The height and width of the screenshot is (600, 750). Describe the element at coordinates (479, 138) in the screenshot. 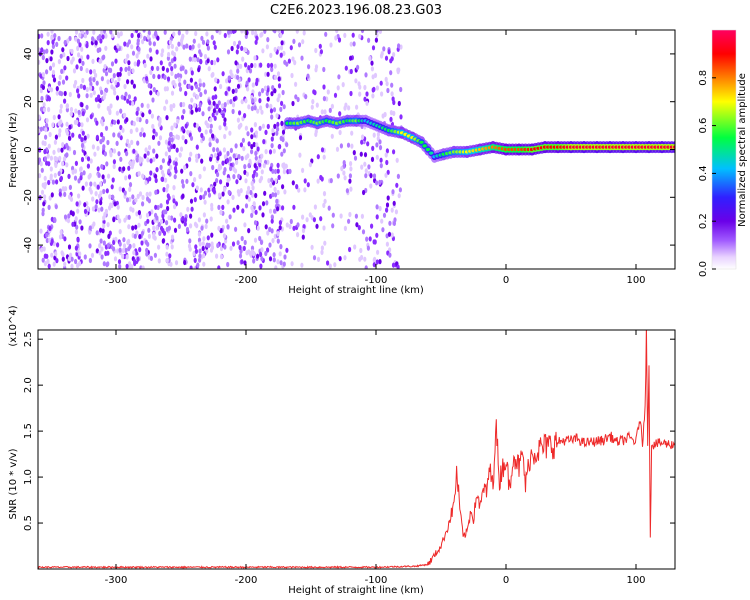

I see `signal-ridge` at that location.